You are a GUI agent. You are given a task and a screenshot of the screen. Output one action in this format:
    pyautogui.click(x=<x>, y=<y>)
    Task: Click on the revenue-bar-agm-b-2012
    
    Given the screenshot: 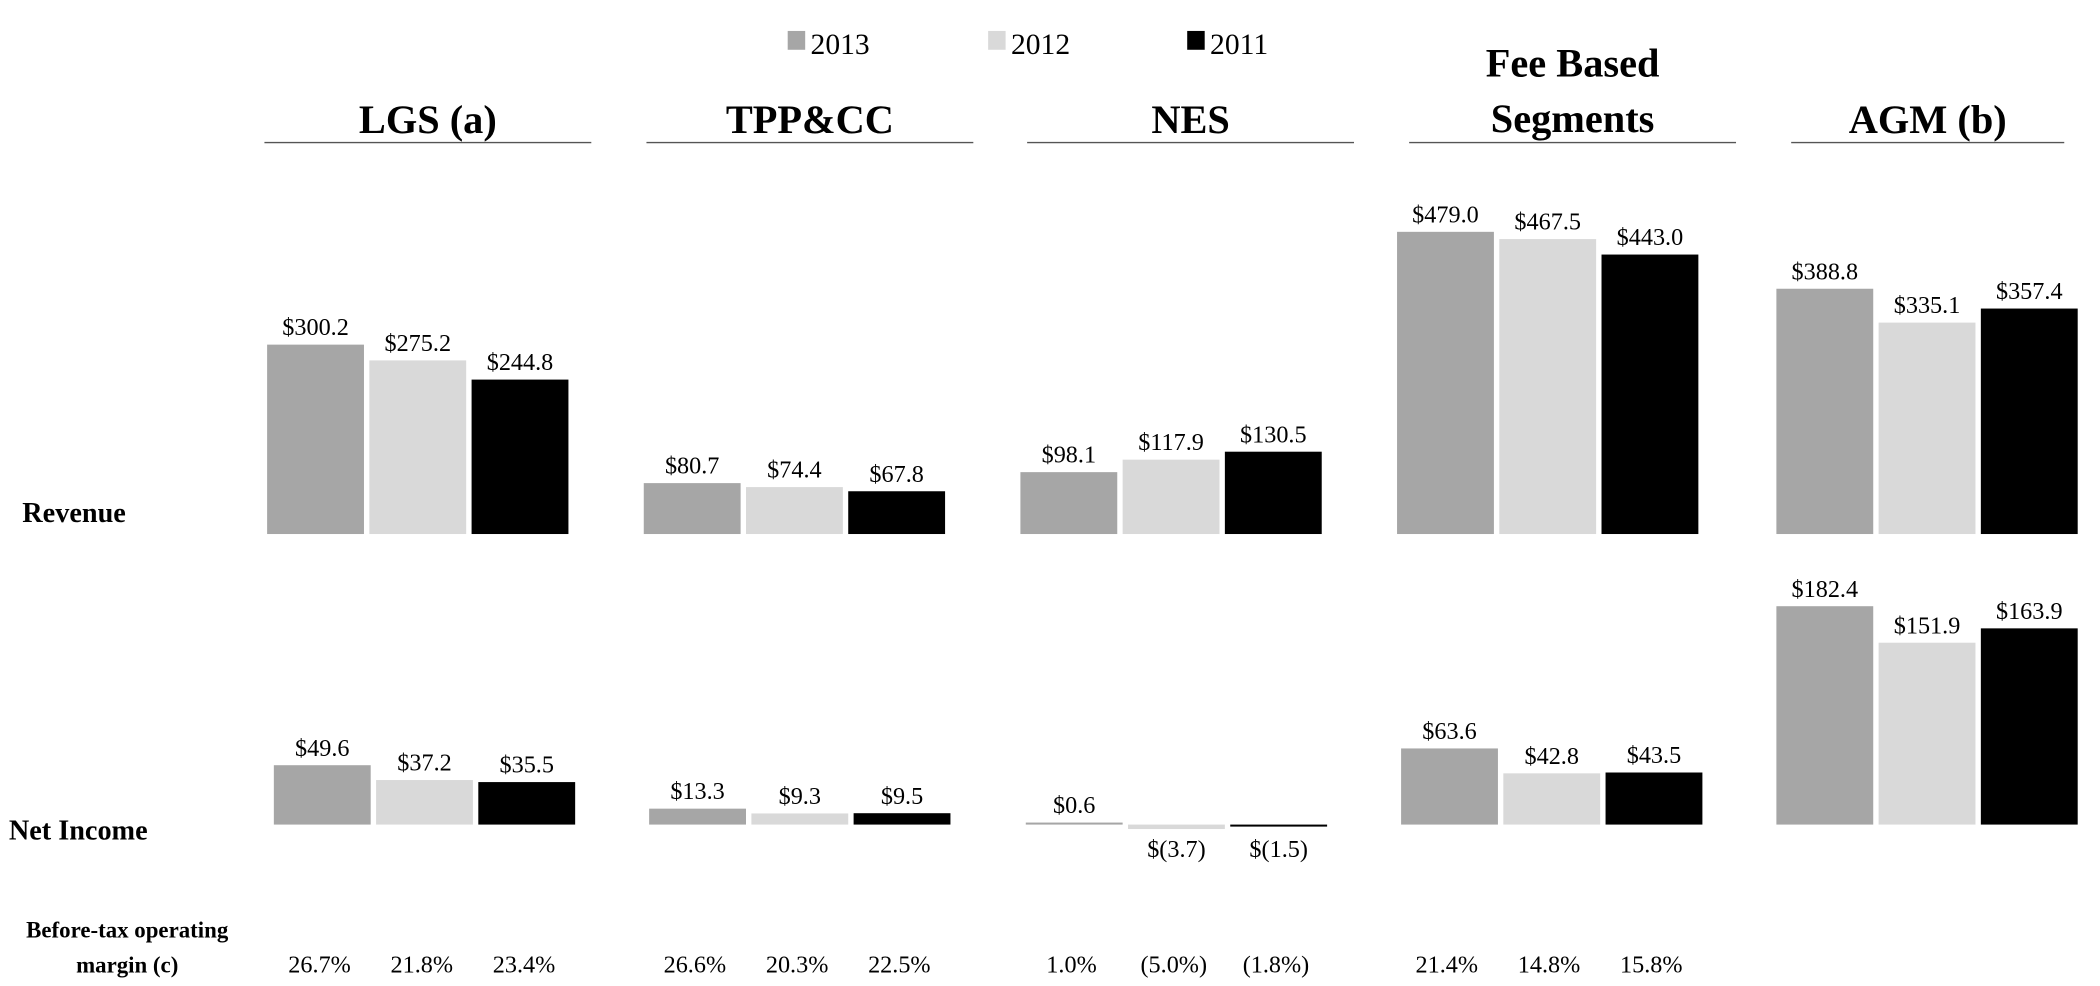 What is the action you would take?
    pyautogui.click(x=1927, y=428)
    